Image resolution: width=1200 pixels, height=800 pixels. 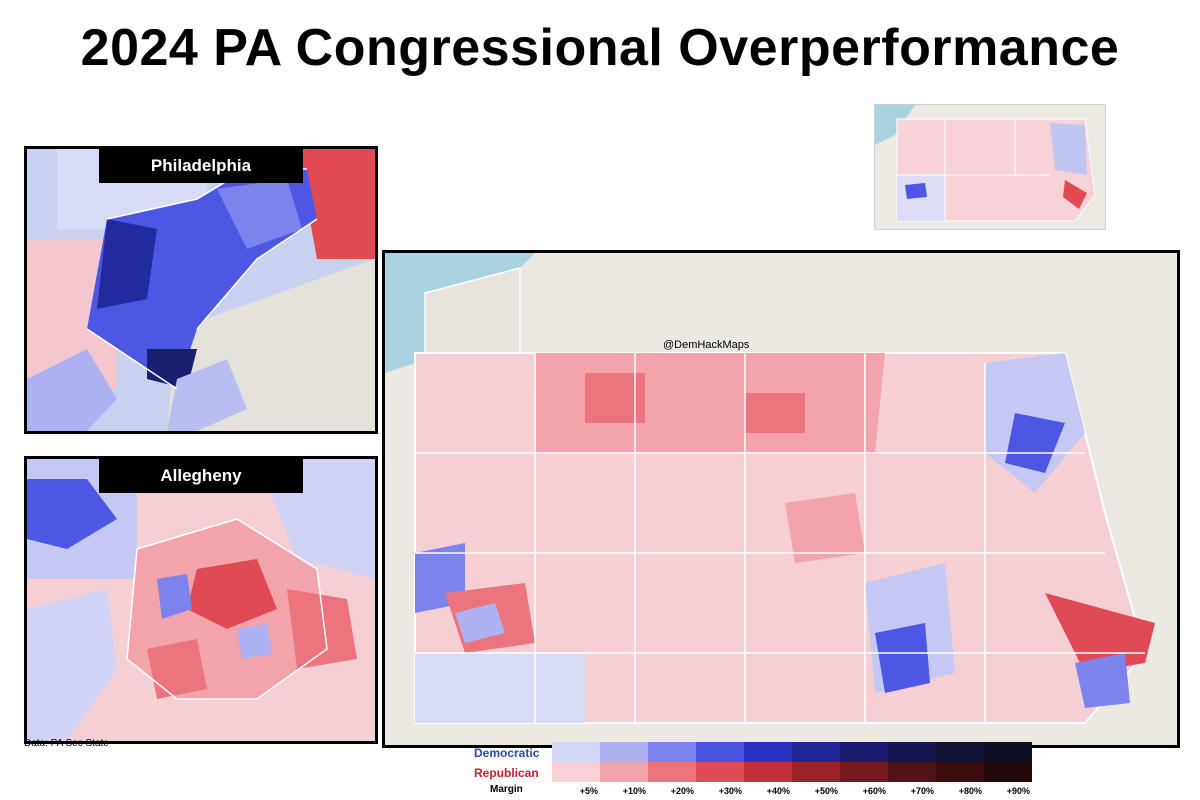 What do you see at coordinates (970, 791) in the screenshot?
I see `legend-tick-9: +80%` at bounding box center [970, 791].